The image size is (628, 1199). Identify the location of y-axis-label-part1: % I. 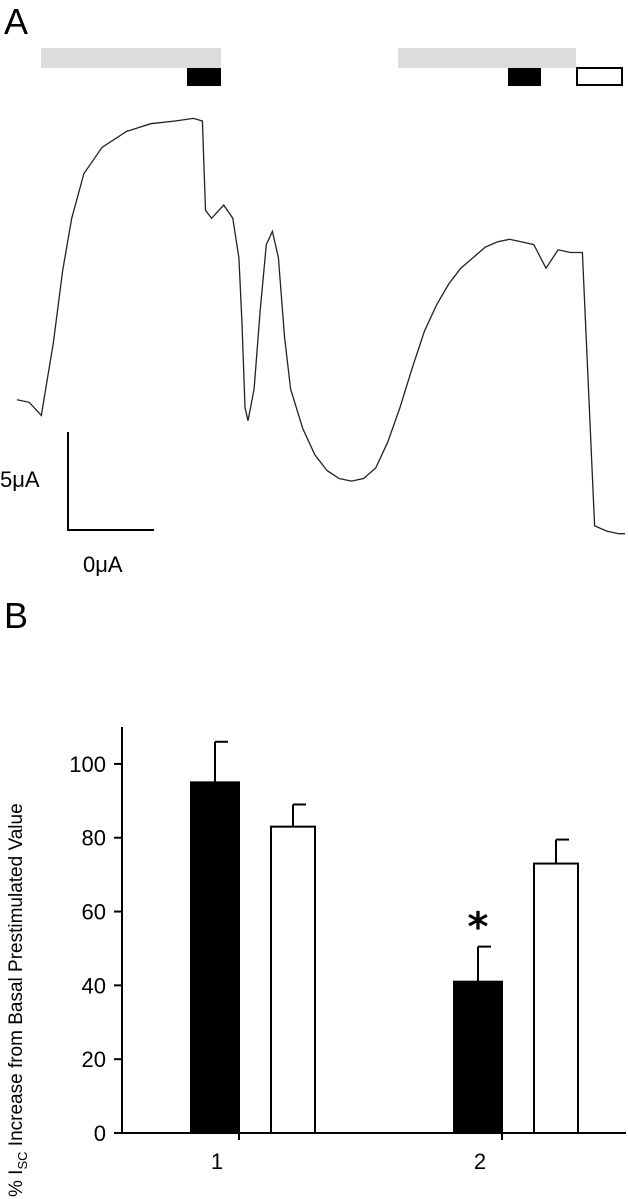
(16, 1183).